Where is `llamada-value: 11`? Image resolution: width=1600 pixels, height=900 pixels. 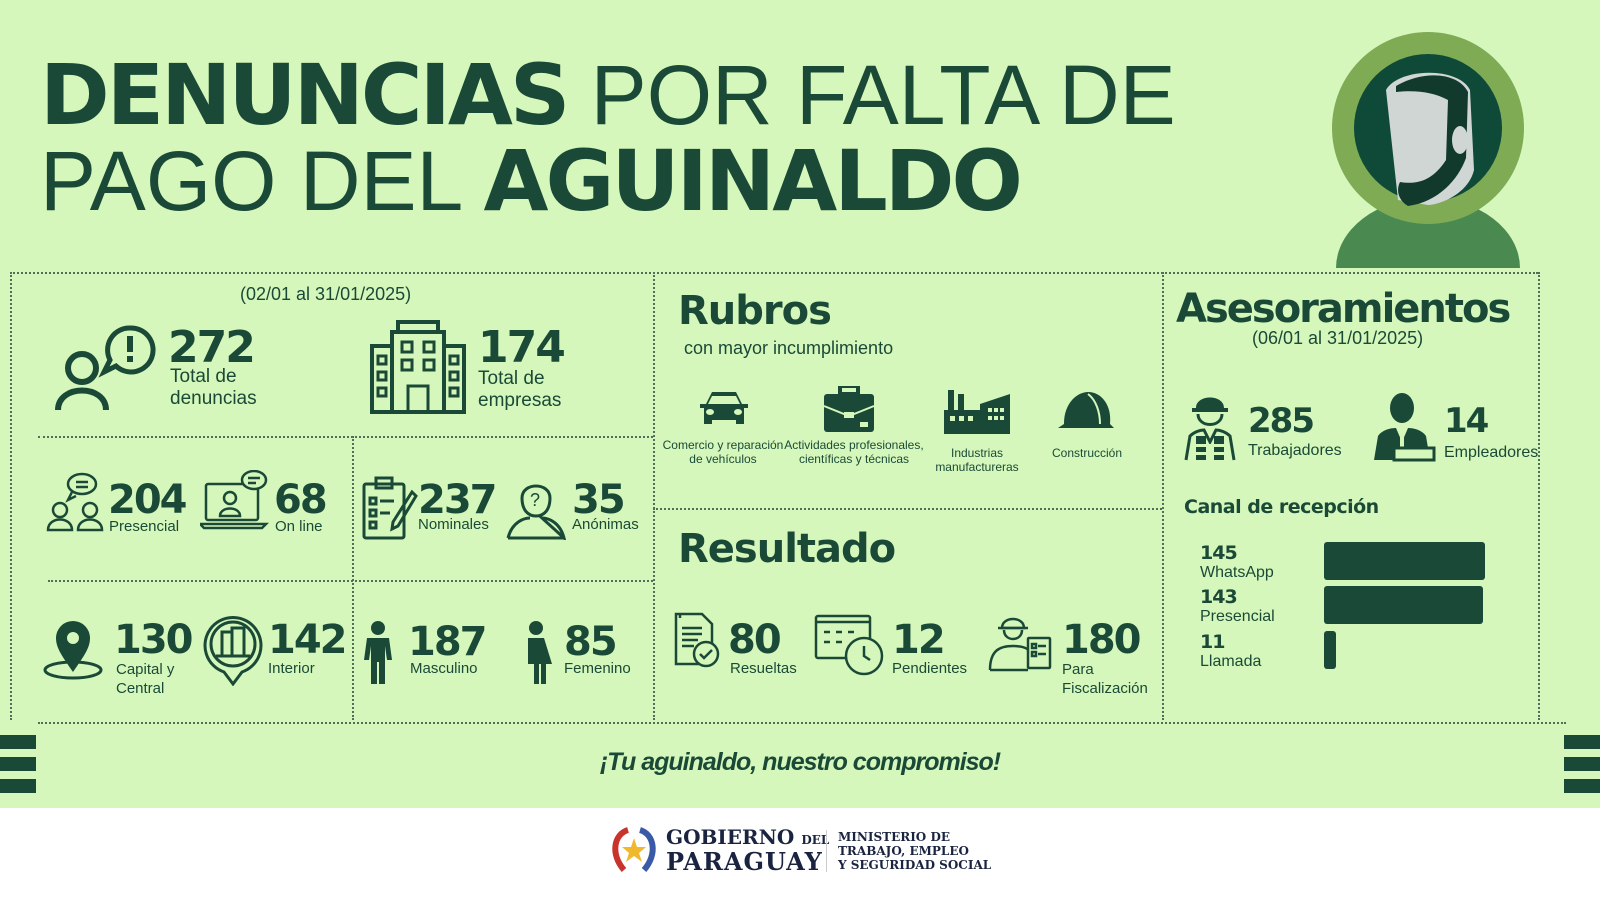
llamada-value: 11 is located at coordinates (1212, 642).